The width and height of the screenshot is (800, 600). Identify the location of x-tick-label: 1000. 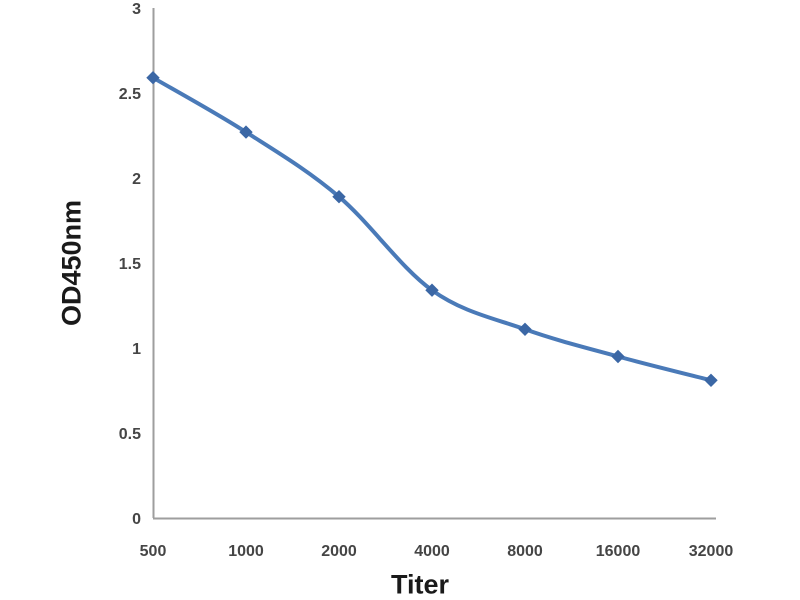
(246, 551).